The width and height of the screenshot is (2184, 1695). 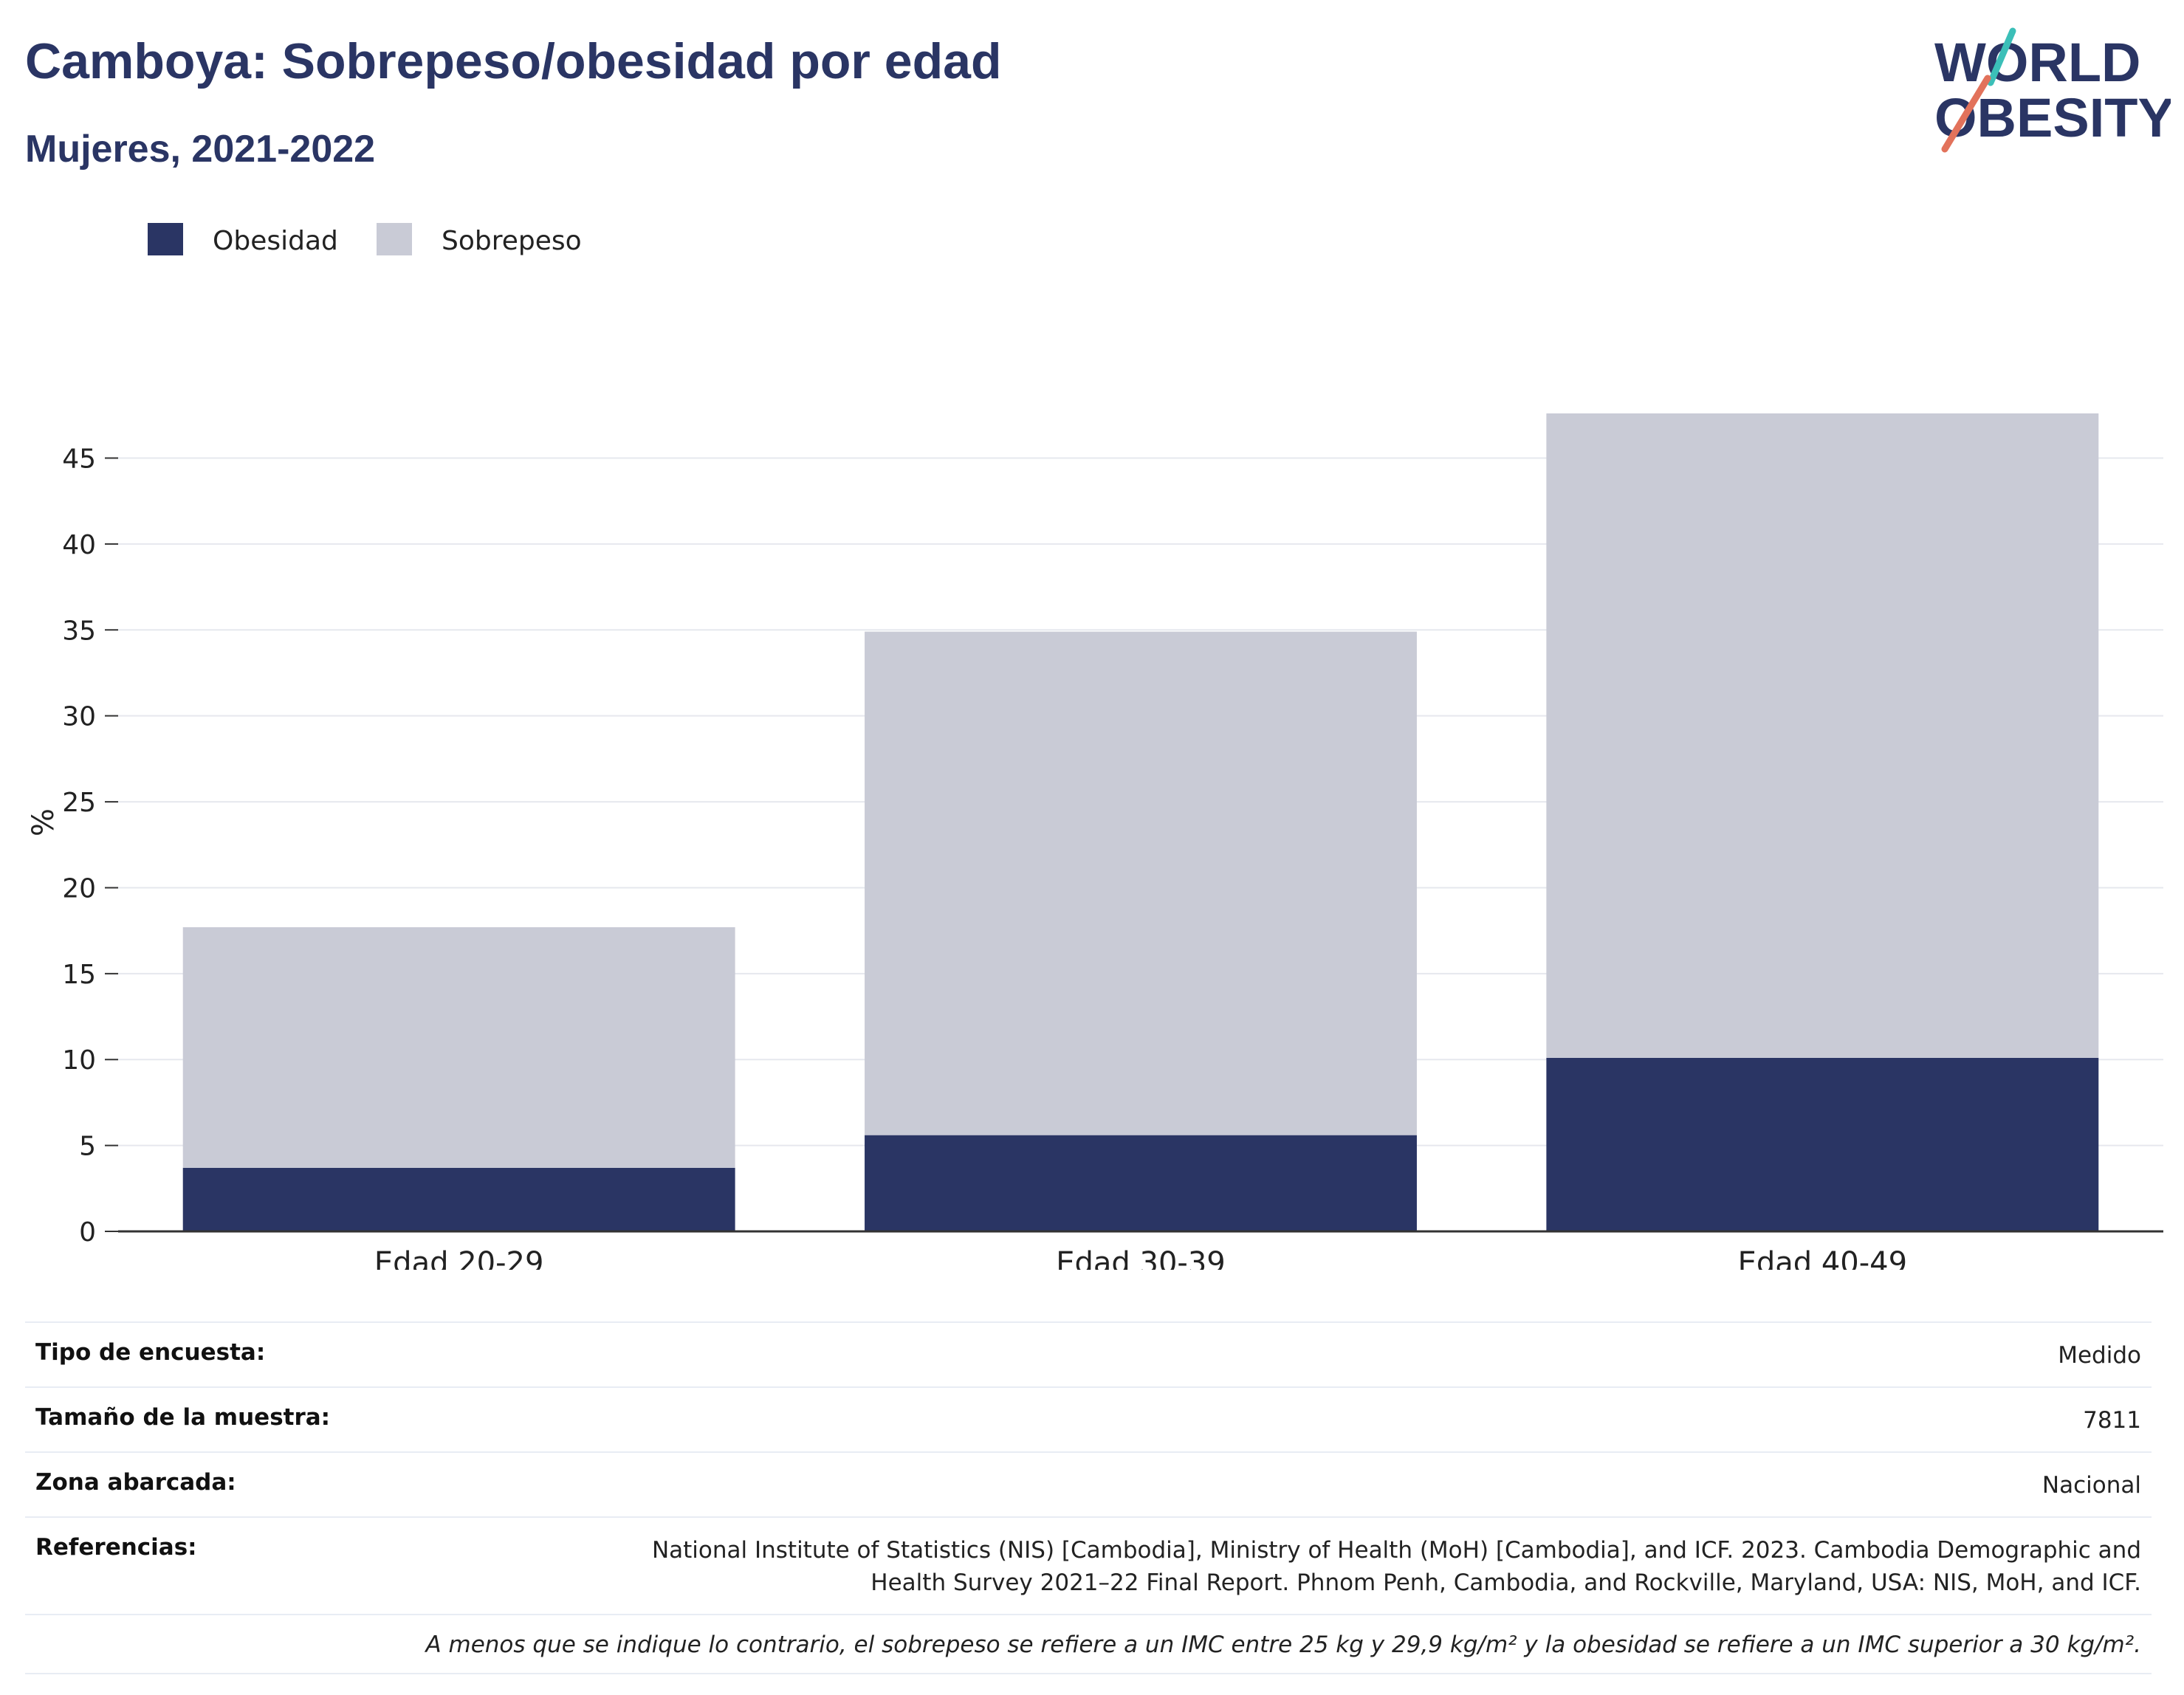 What do you see at coordinates (1089, 1353) in the screenshot?
I see `info-row-tipo: Tipo de encuesta: Medido` at bounding box center [1089, 1353].